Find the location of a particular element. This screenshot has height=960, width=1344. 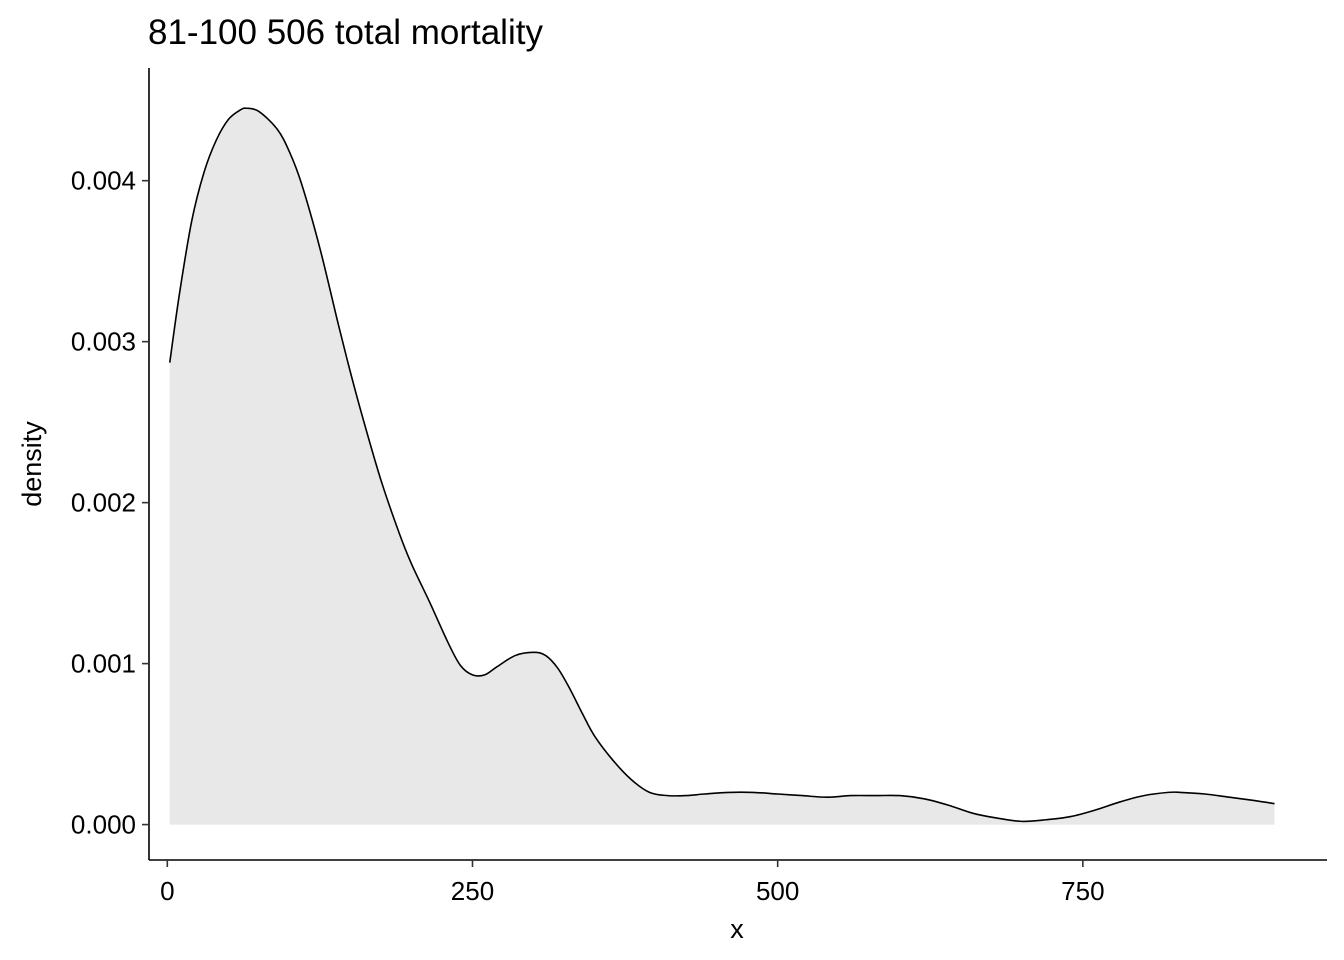

y-tick-label: 0.004 is located at coordinates (103, 181).